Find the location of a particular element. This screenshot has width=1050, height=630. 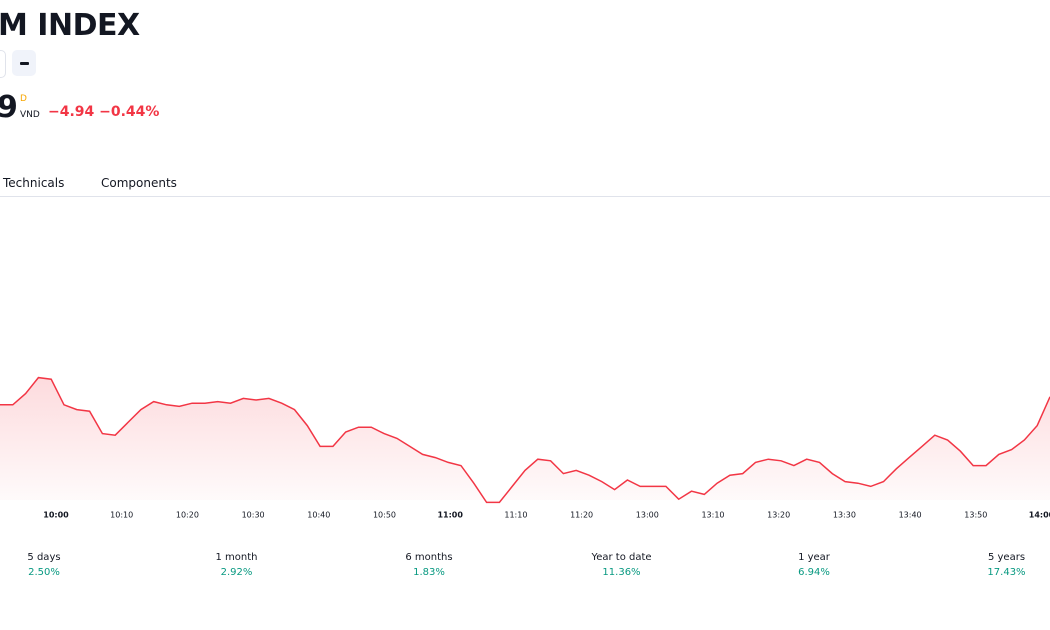

symbol-title: M INDEX is located at coordinates (70, 25).